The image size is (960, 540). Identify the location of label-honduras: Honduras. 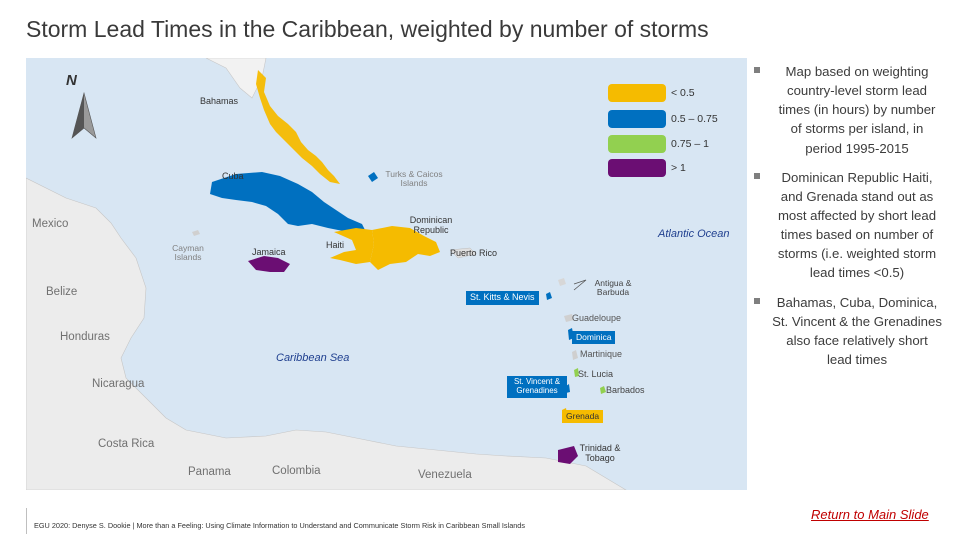
(85, 337).